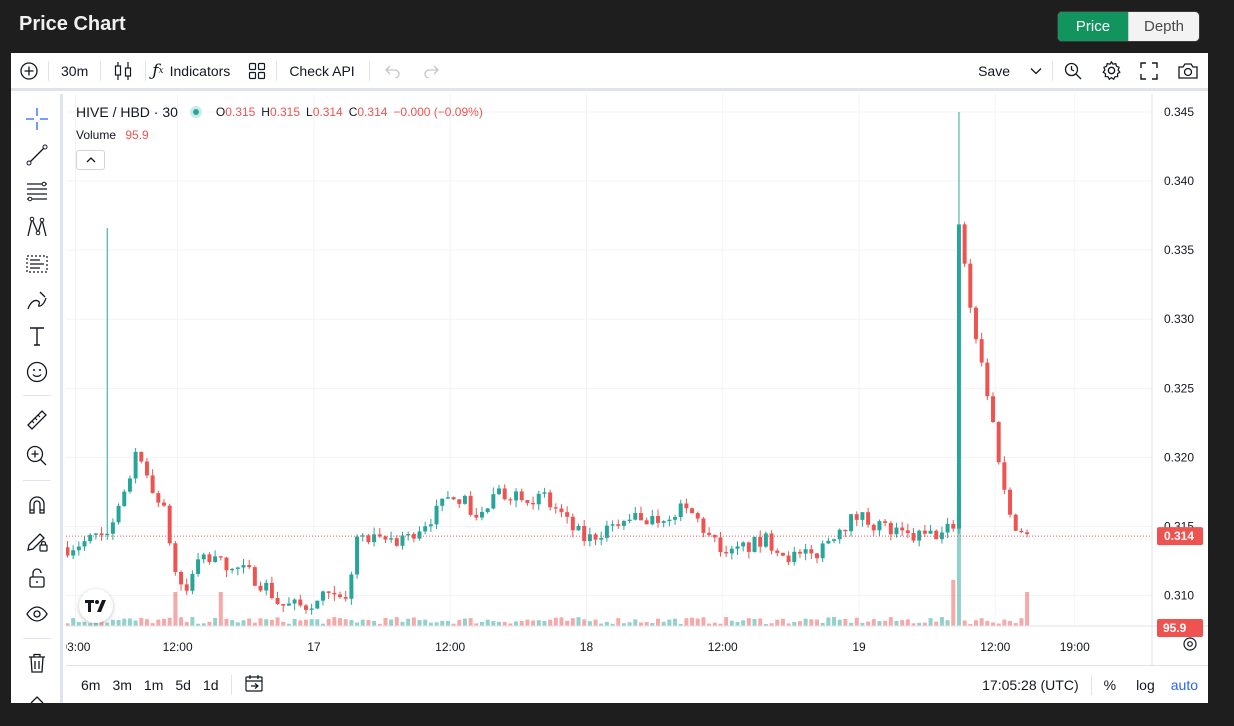 This screenshot has width=1234, height=726. I want to click on drawing-mode-tool, so click(37, 541).